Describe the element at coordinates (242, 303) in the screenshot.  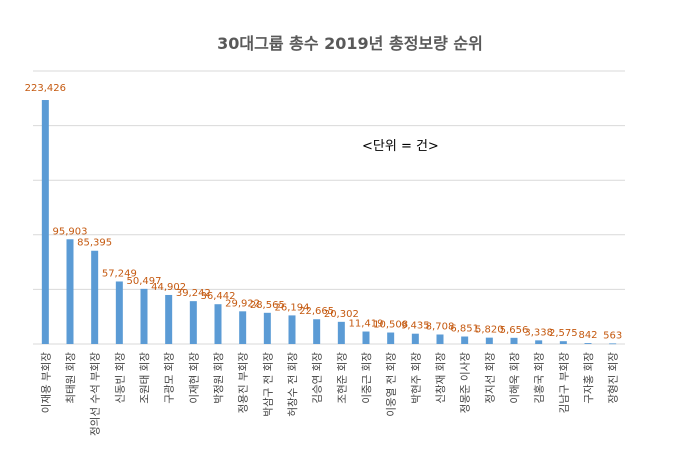
I see `data-label: 29,922` at that location.